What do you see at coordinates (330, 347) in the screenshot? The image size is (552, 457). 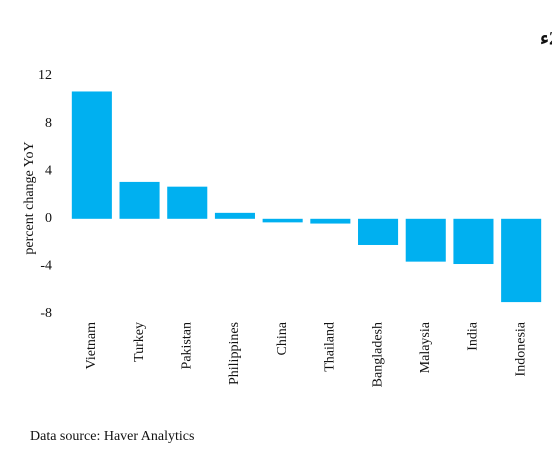 I see `x-tick-label: Thailand` at bounding box center [330, 347].